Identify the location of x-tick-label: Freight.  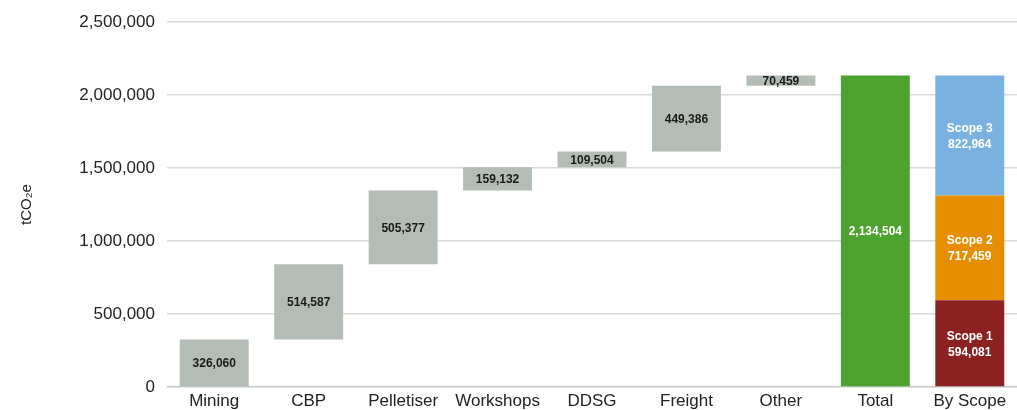
(686, 400).